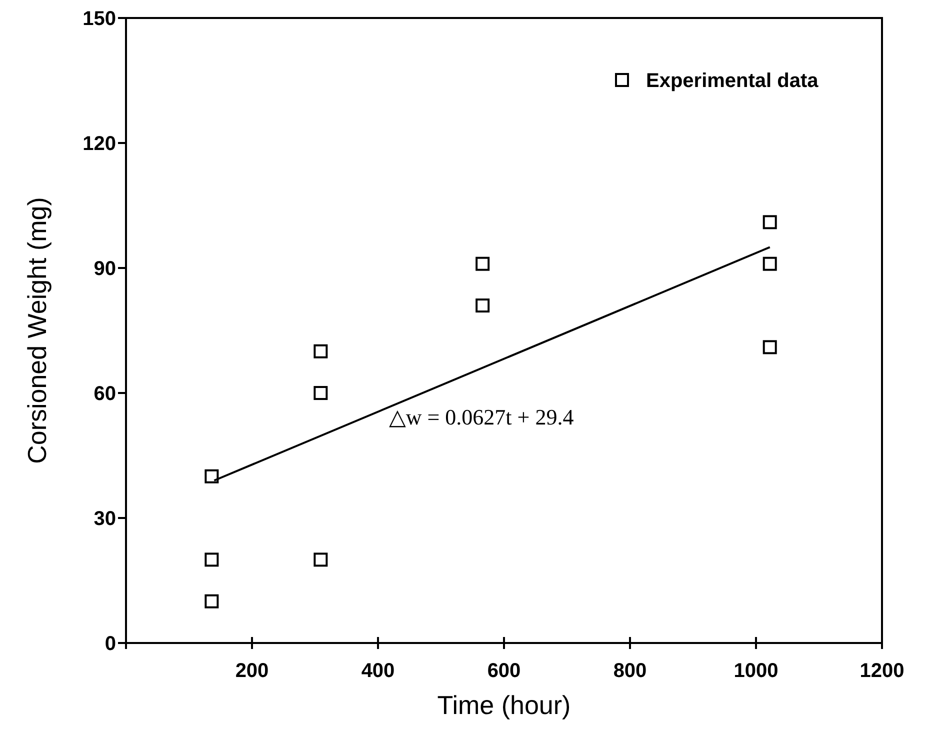 The image size is (930, 737). I want to click on y-tick-label: 120, so click(99, 144).